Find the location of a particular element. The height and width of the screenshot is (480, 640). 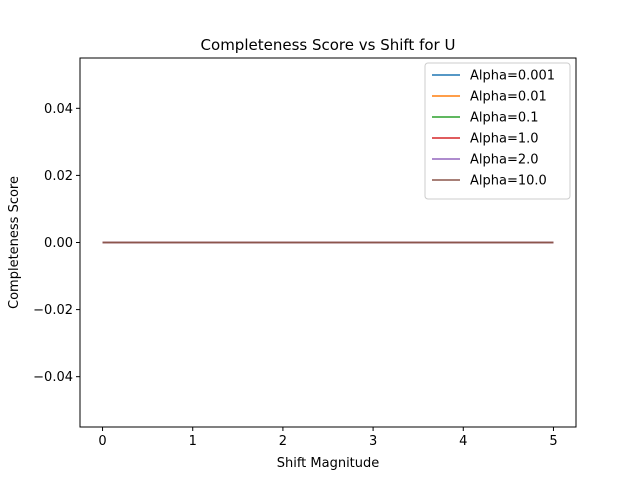

x-tick-label: 0 is located at coordinates (102, 441).